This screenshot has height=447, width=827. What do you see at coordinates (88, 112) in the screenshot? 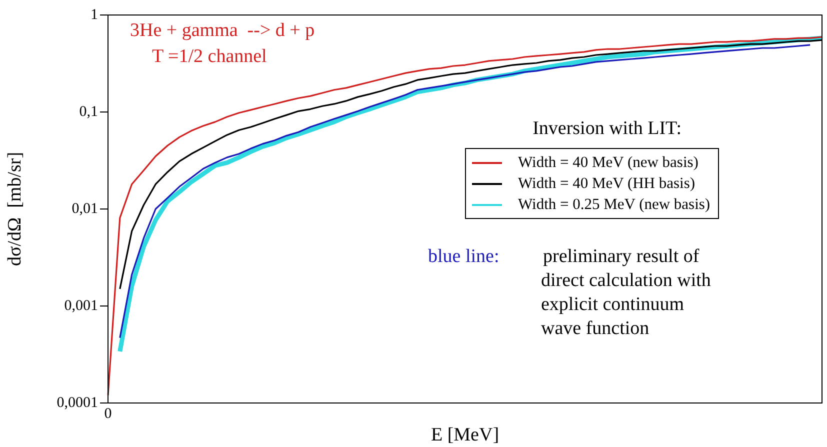
I see `y-tick-label: 0,1` at bounding box center [88, 112].